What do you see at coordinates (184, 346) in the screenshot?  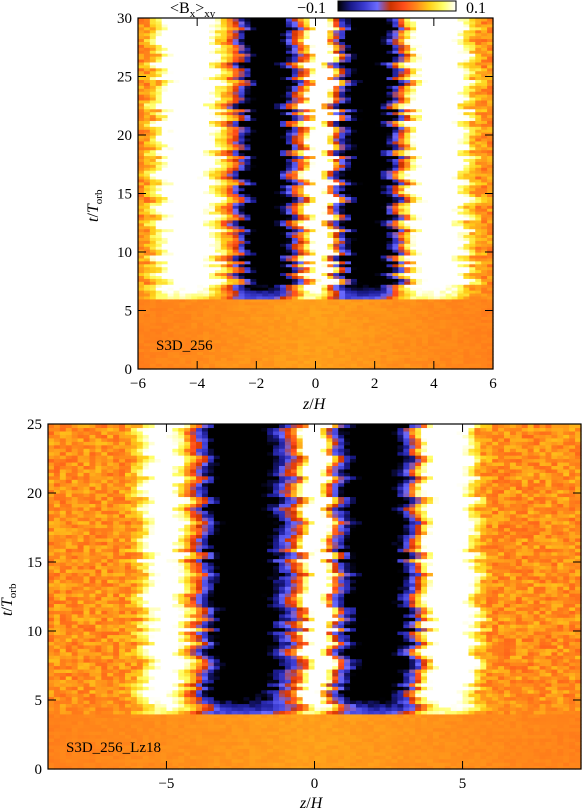 I see `top-run-label: S3D_256` at bounding box center [184, 346].